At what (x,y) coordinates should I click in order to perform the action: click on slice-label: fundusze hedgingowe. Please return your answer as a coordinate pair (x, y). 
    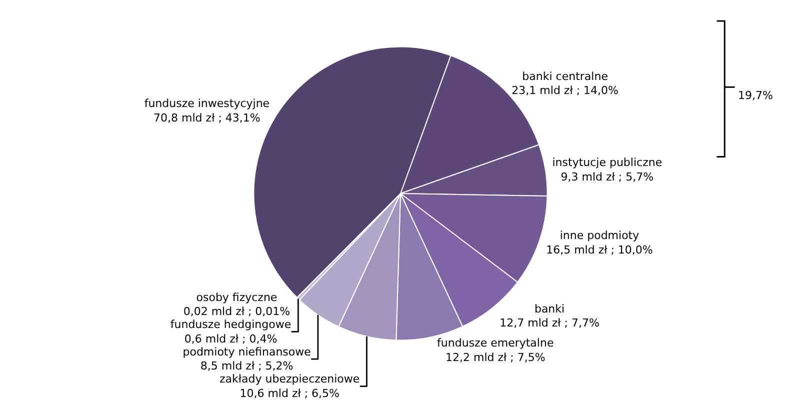
    Looking at the image, I should click on (231, 325).